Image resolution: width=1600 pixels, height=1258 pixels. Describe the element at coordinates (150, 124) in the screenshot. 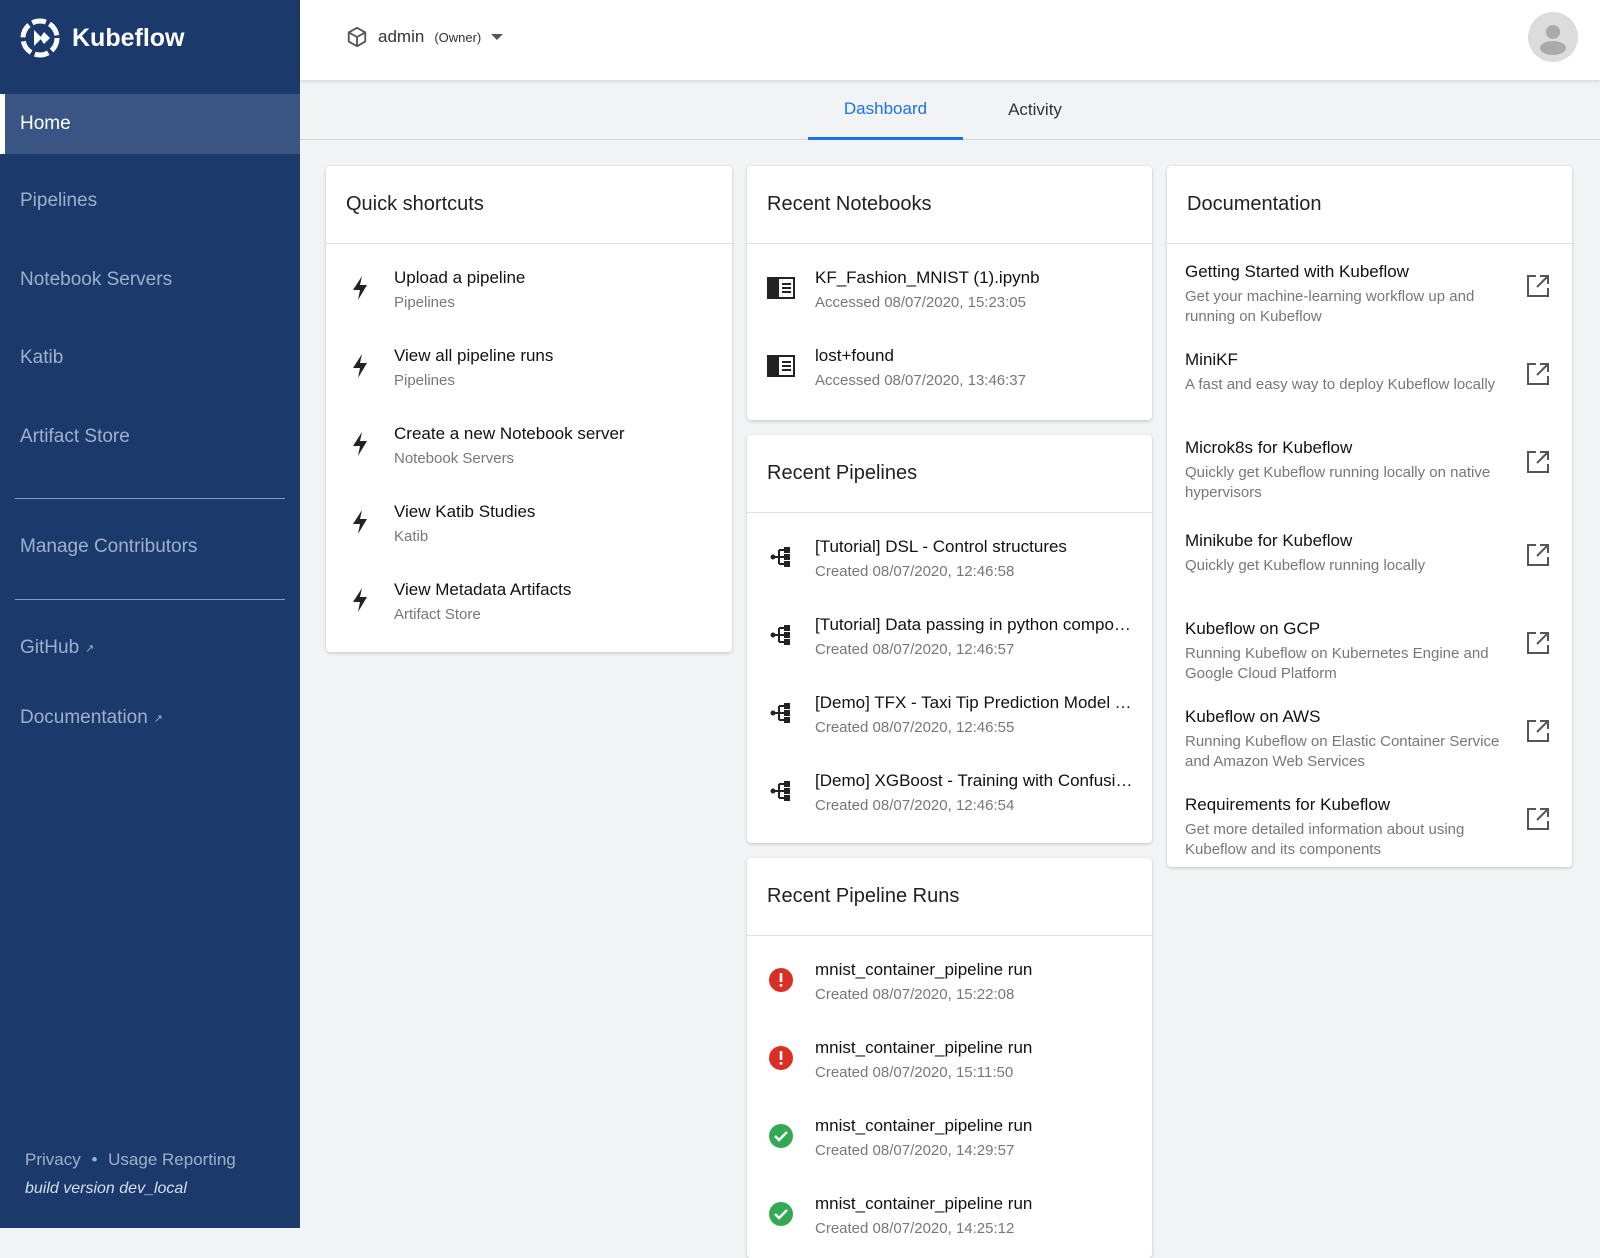

I see `sidebar-item-home: Home` at that location.